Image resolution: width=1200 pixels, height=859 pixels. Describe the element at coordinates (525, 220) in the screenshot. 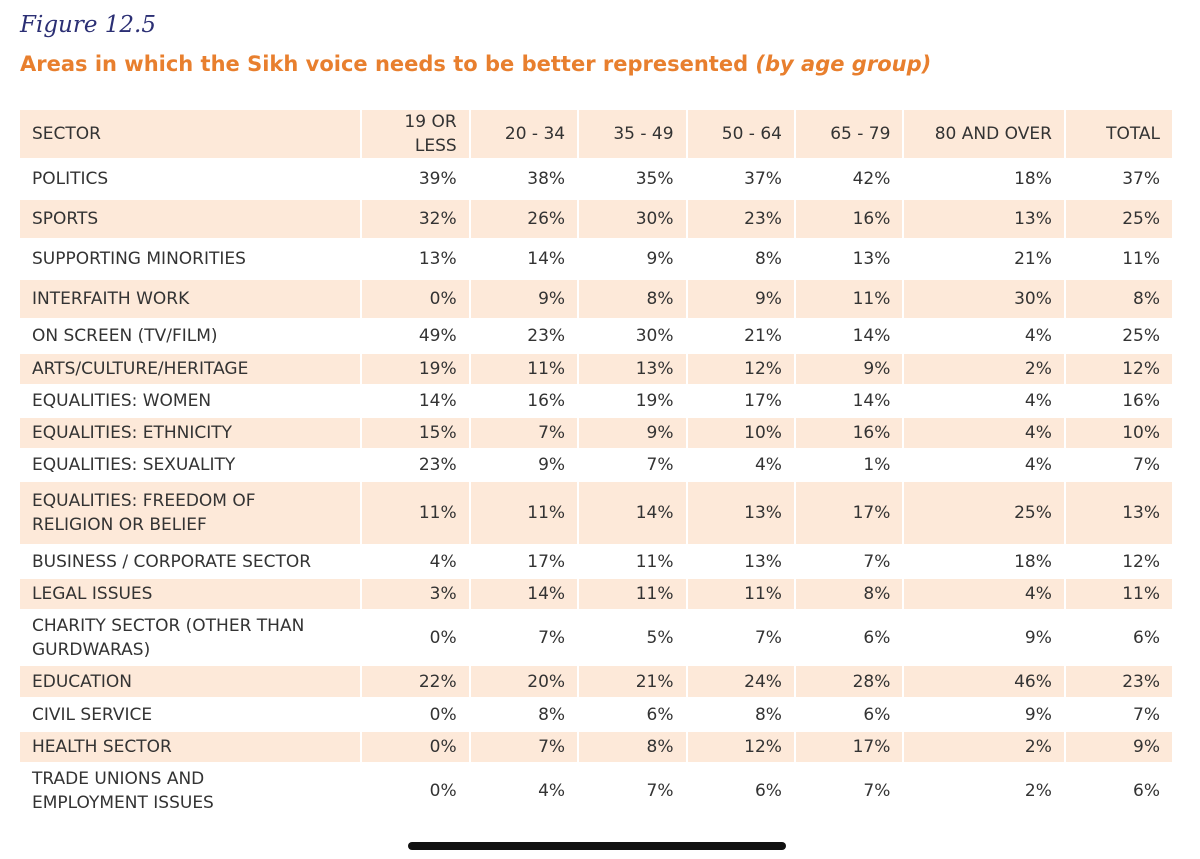

I see `value-cell: 26%` at that location.